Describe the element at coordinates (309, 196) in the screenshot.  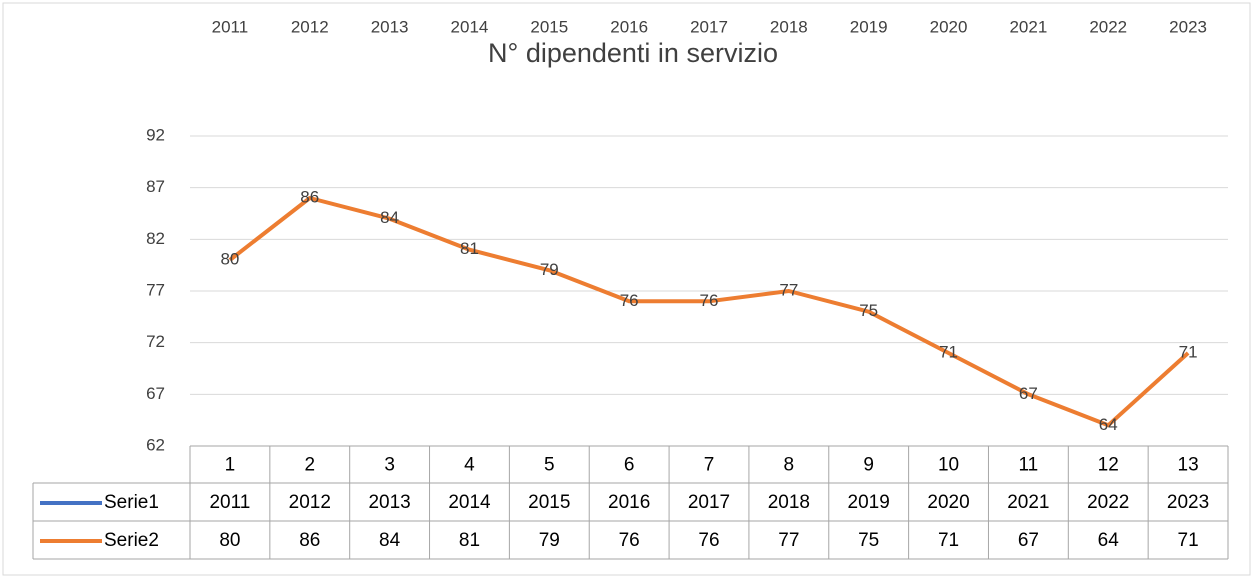
I see `data-label: 86` at that location.